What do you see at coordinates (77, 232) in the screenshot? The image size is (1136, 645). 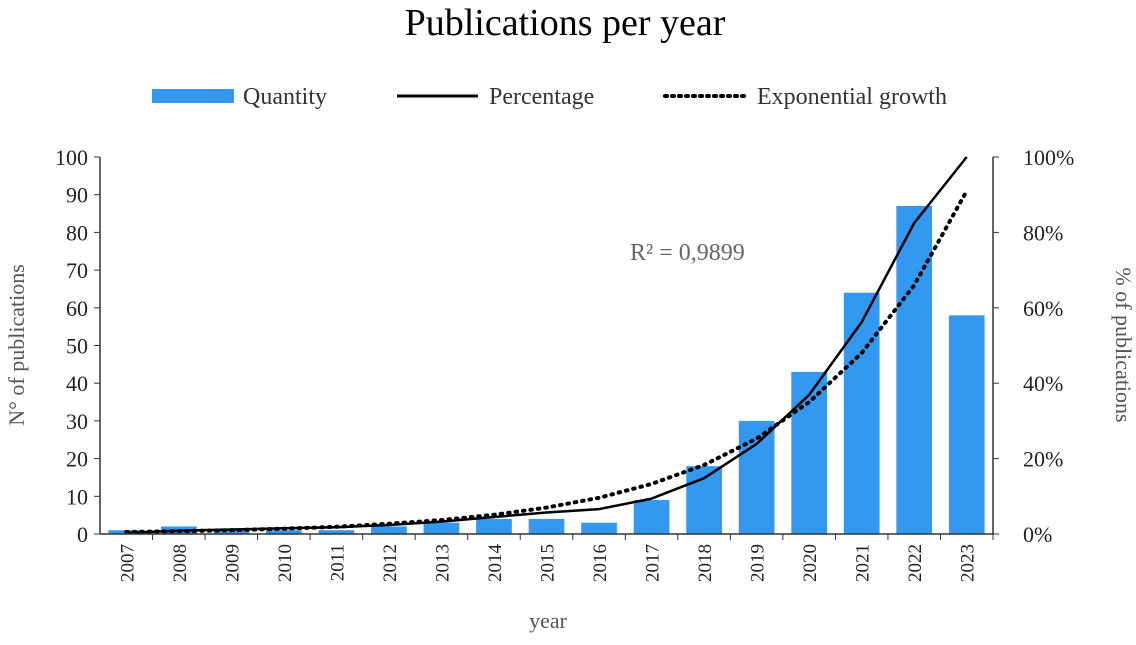 I see `y-tick-label: 80` at bounding box center [77, 232].